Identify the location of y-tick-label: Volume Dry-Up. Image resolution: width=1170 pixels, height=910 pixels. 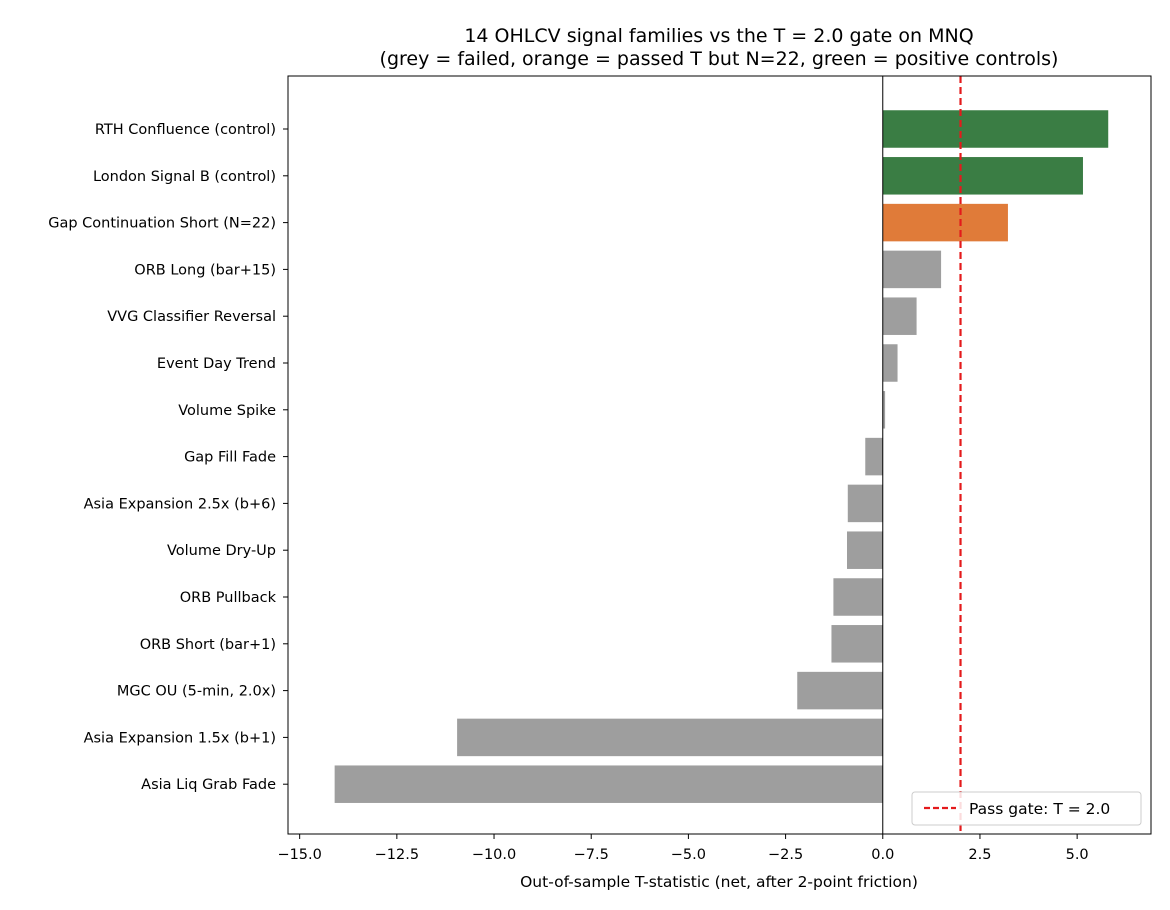
(221, 551).